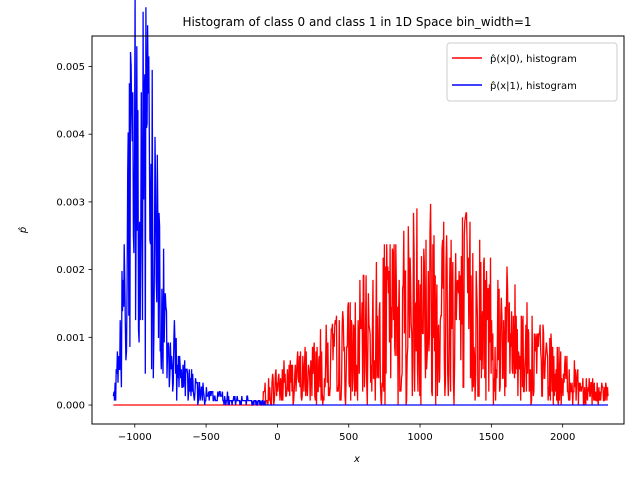 This screenshot has width=640, height=480. I want to click on legend: p̂(x|0), histogram p̂(x|1), histogram, so click(532, 72).